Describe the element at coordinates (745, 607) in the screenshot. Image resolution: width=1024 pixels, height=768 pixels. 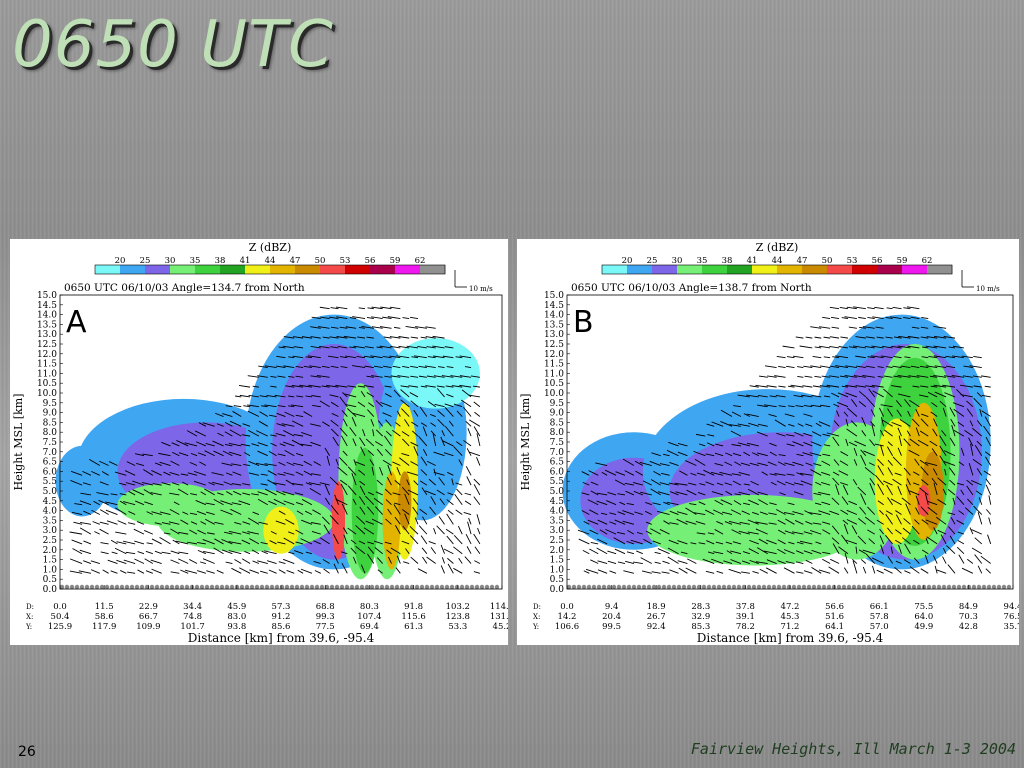
I see `x-table-value: 37.8` at that location.